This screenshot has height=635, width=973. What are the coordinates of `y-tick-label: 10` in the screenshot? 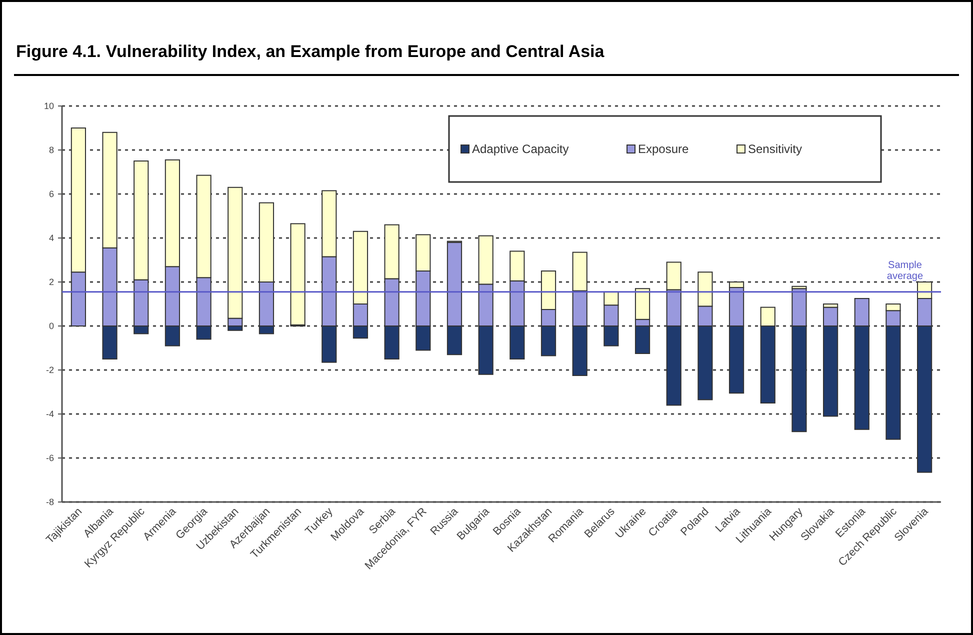 It's located at (49, 106).